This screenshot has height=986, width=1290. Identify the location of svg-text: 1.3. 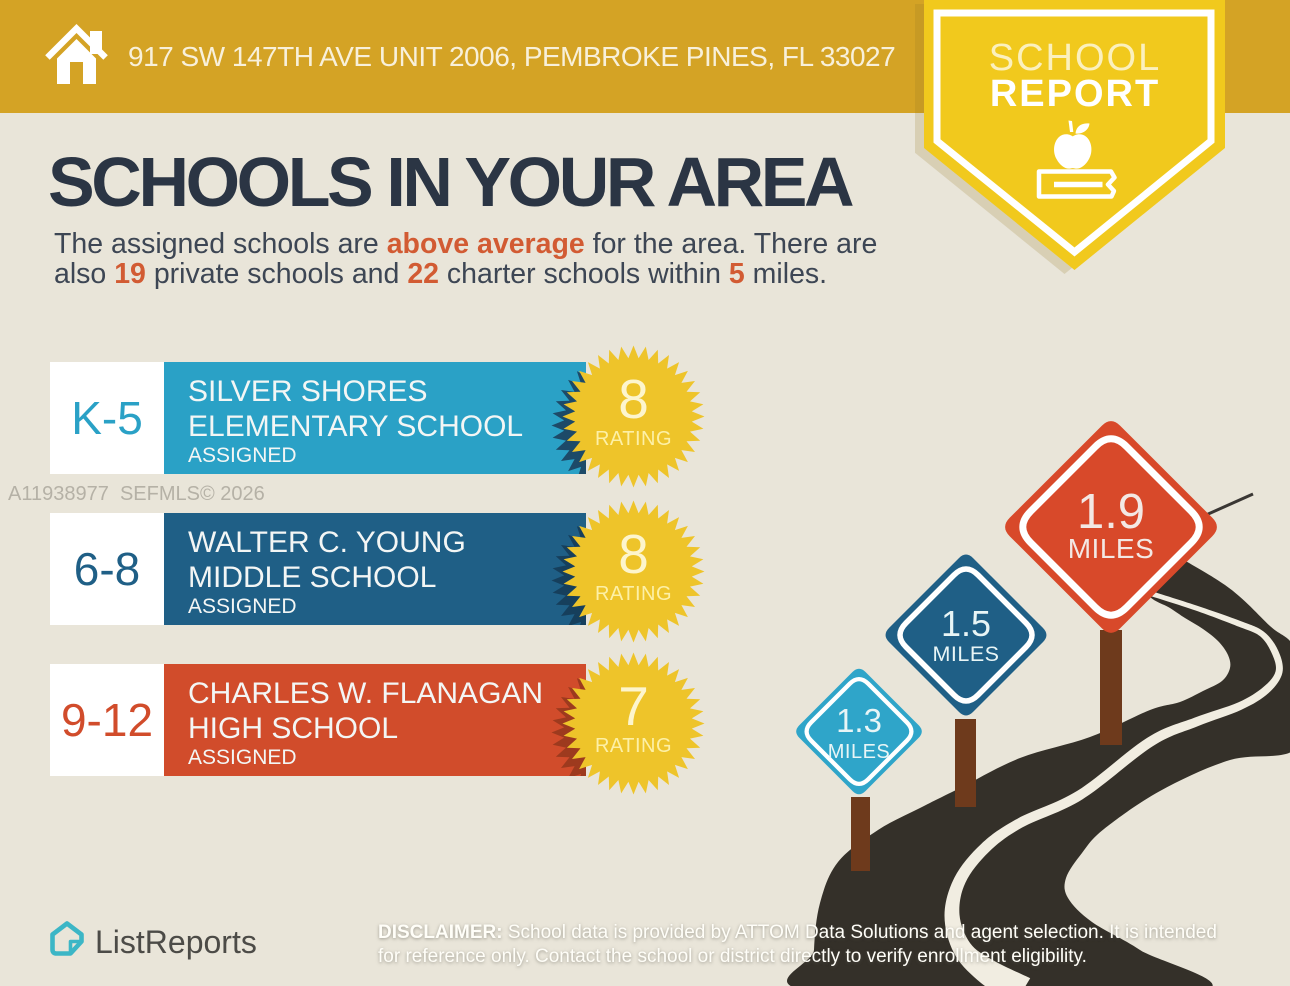
(859, 720).